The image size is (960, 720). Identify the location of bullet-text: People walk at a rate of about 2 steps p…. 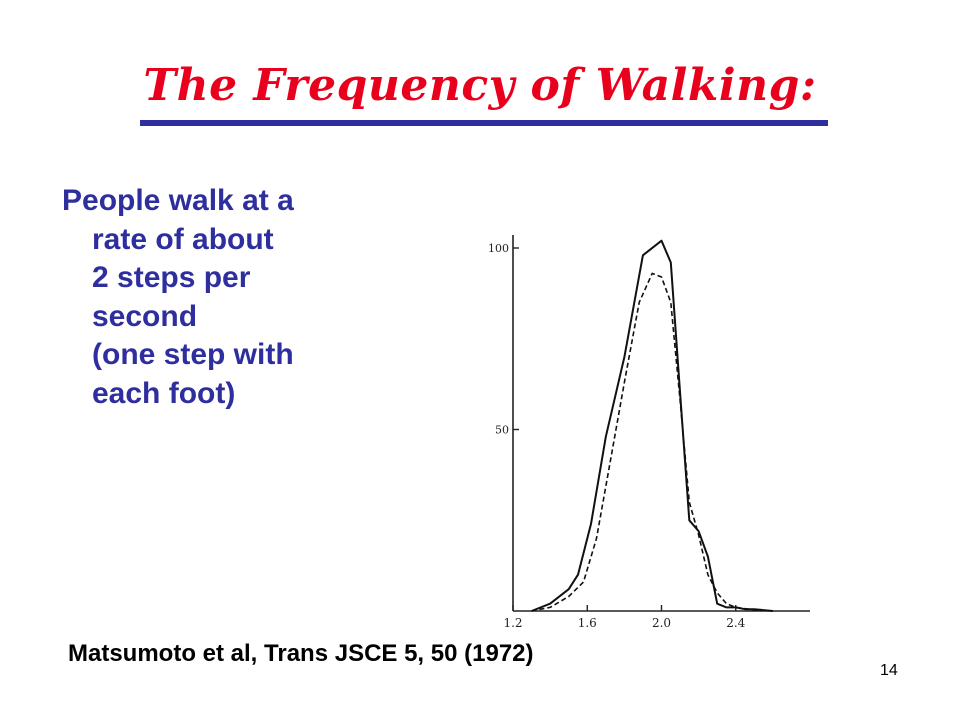
(232, 297).